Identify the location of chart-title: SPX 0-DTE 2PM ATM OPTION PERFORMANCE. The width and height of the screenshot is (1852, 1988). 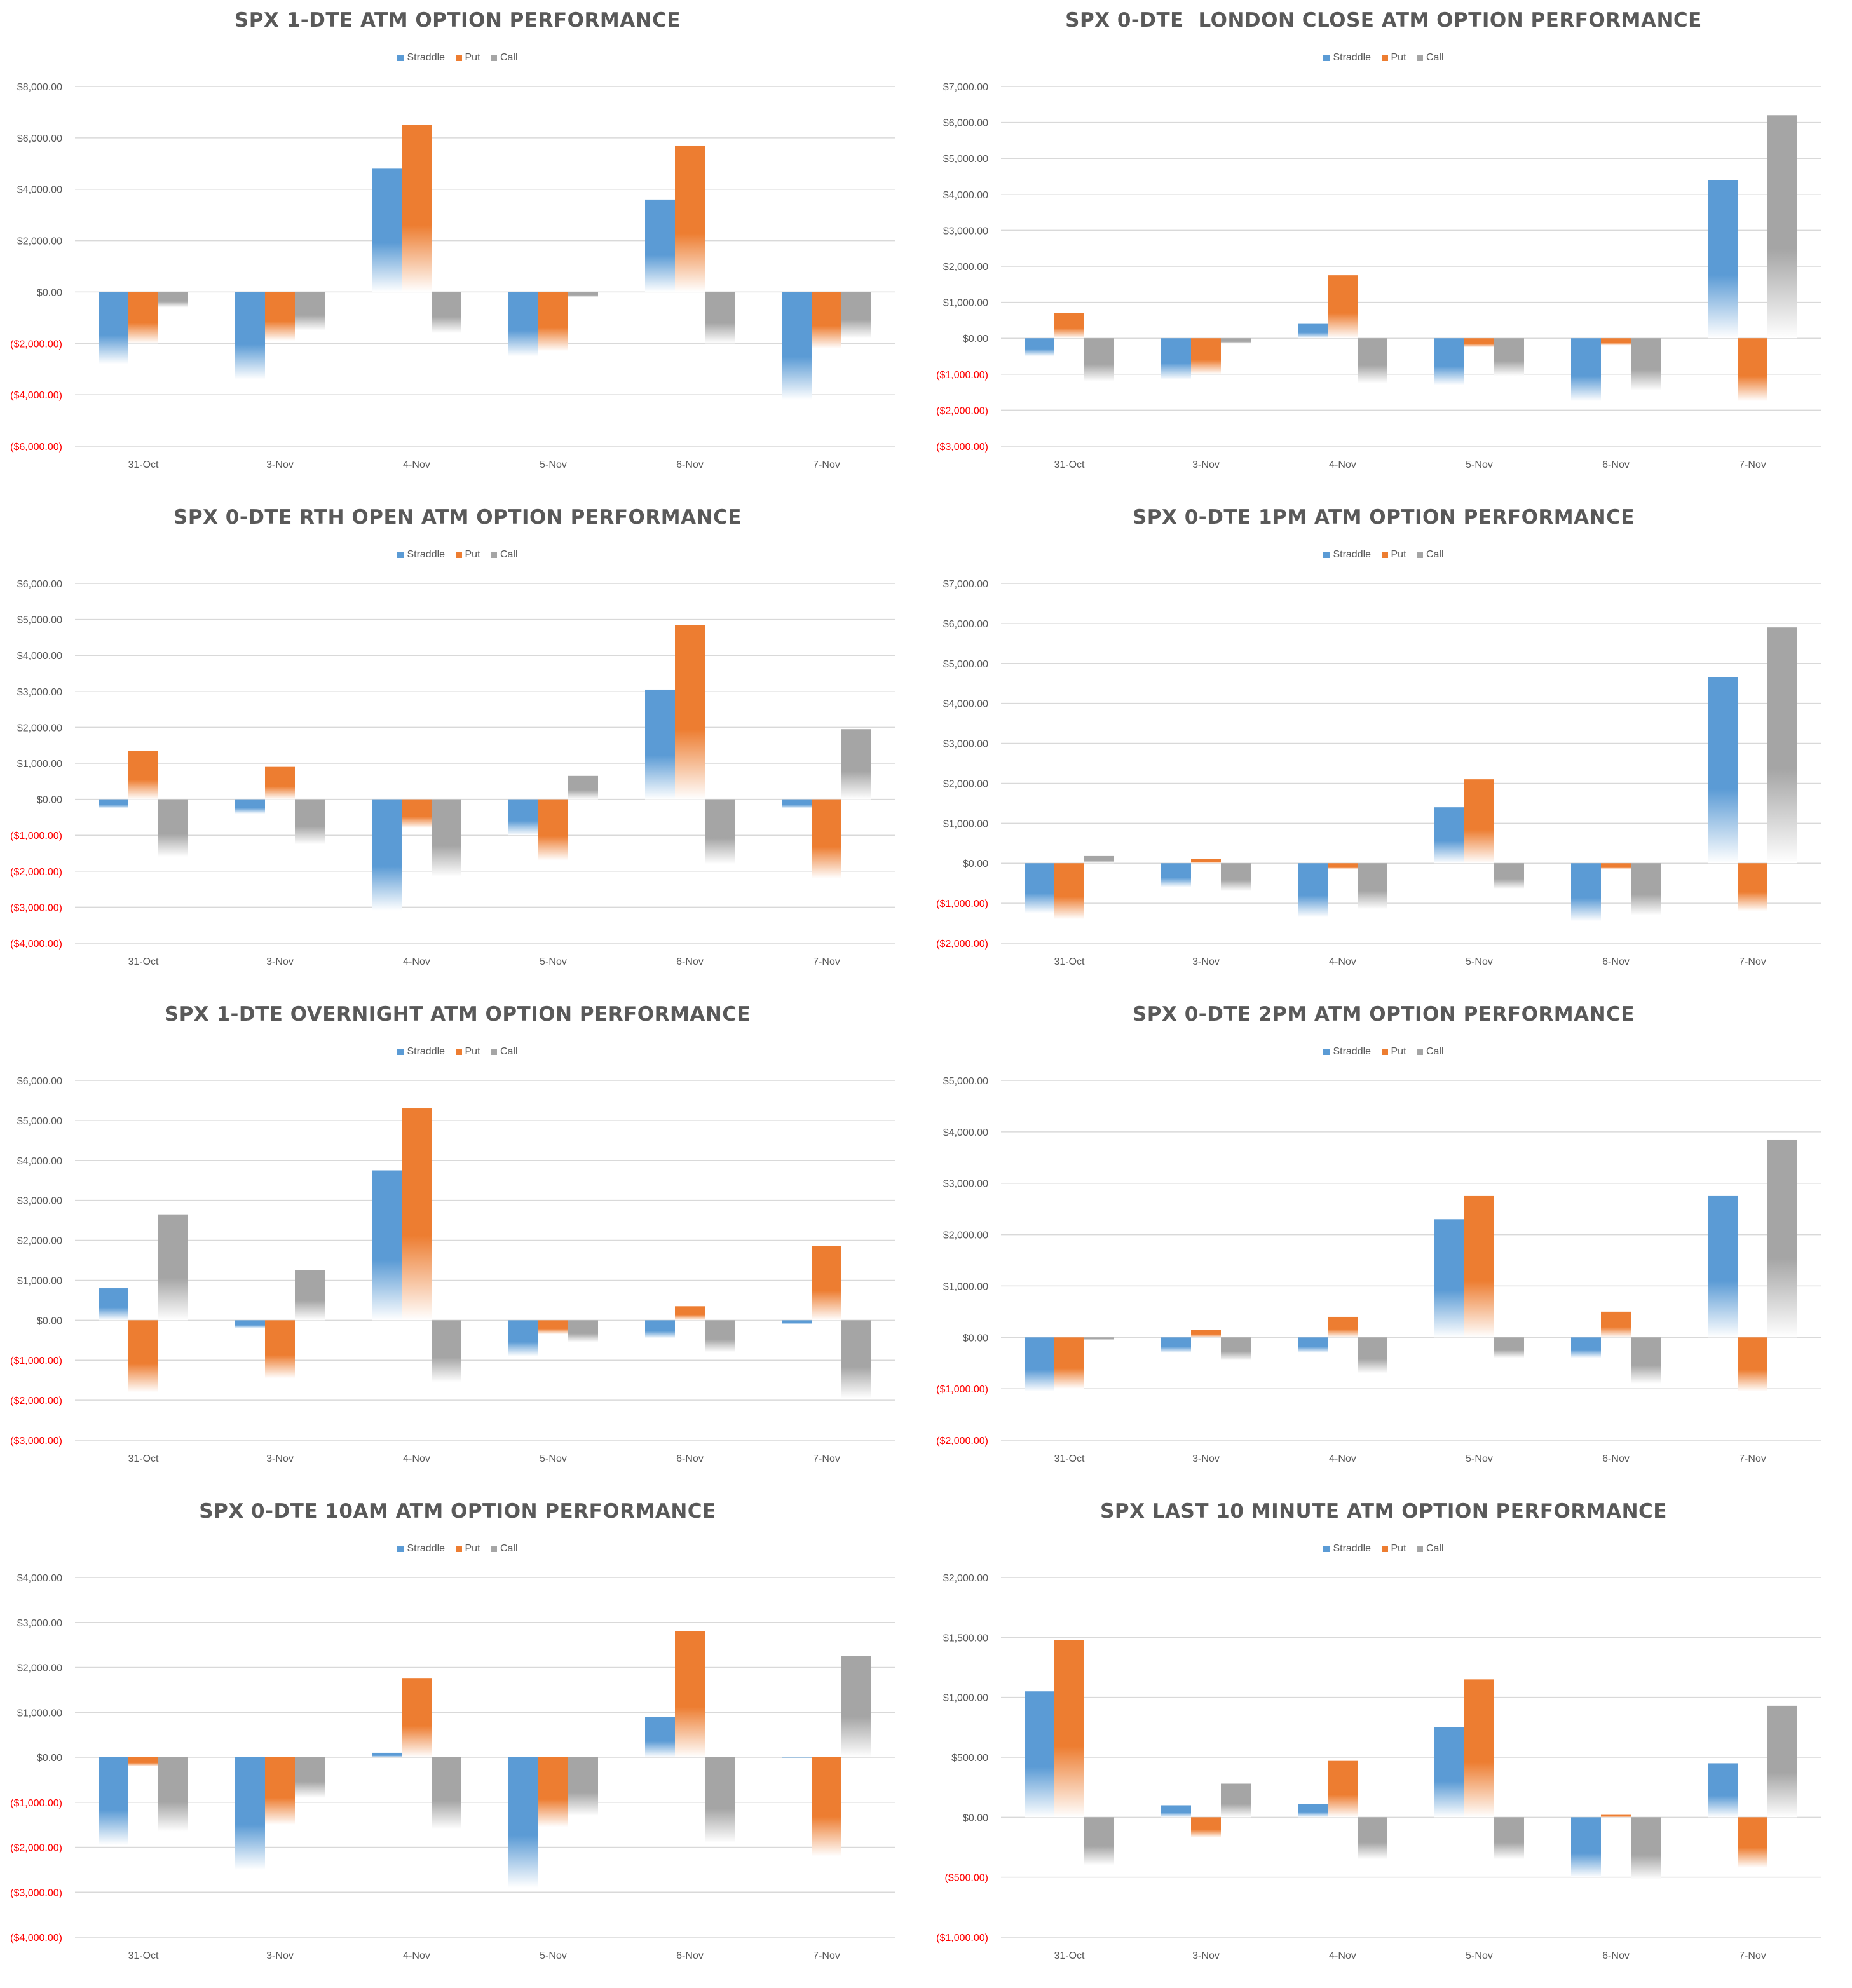
(1383, 1015).